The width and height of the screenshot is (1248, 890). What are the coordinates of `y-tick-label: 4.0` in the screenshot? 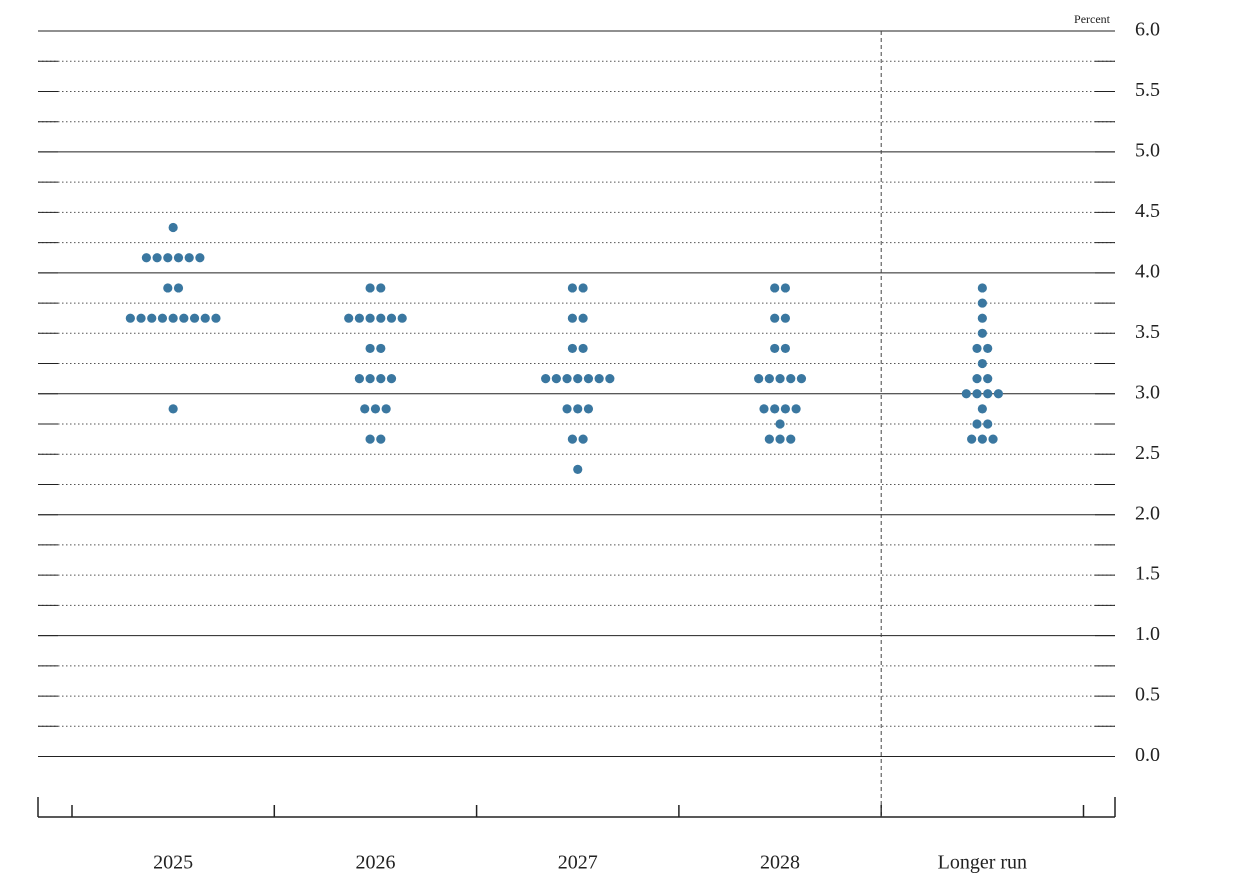 It's located at (1147, 271).